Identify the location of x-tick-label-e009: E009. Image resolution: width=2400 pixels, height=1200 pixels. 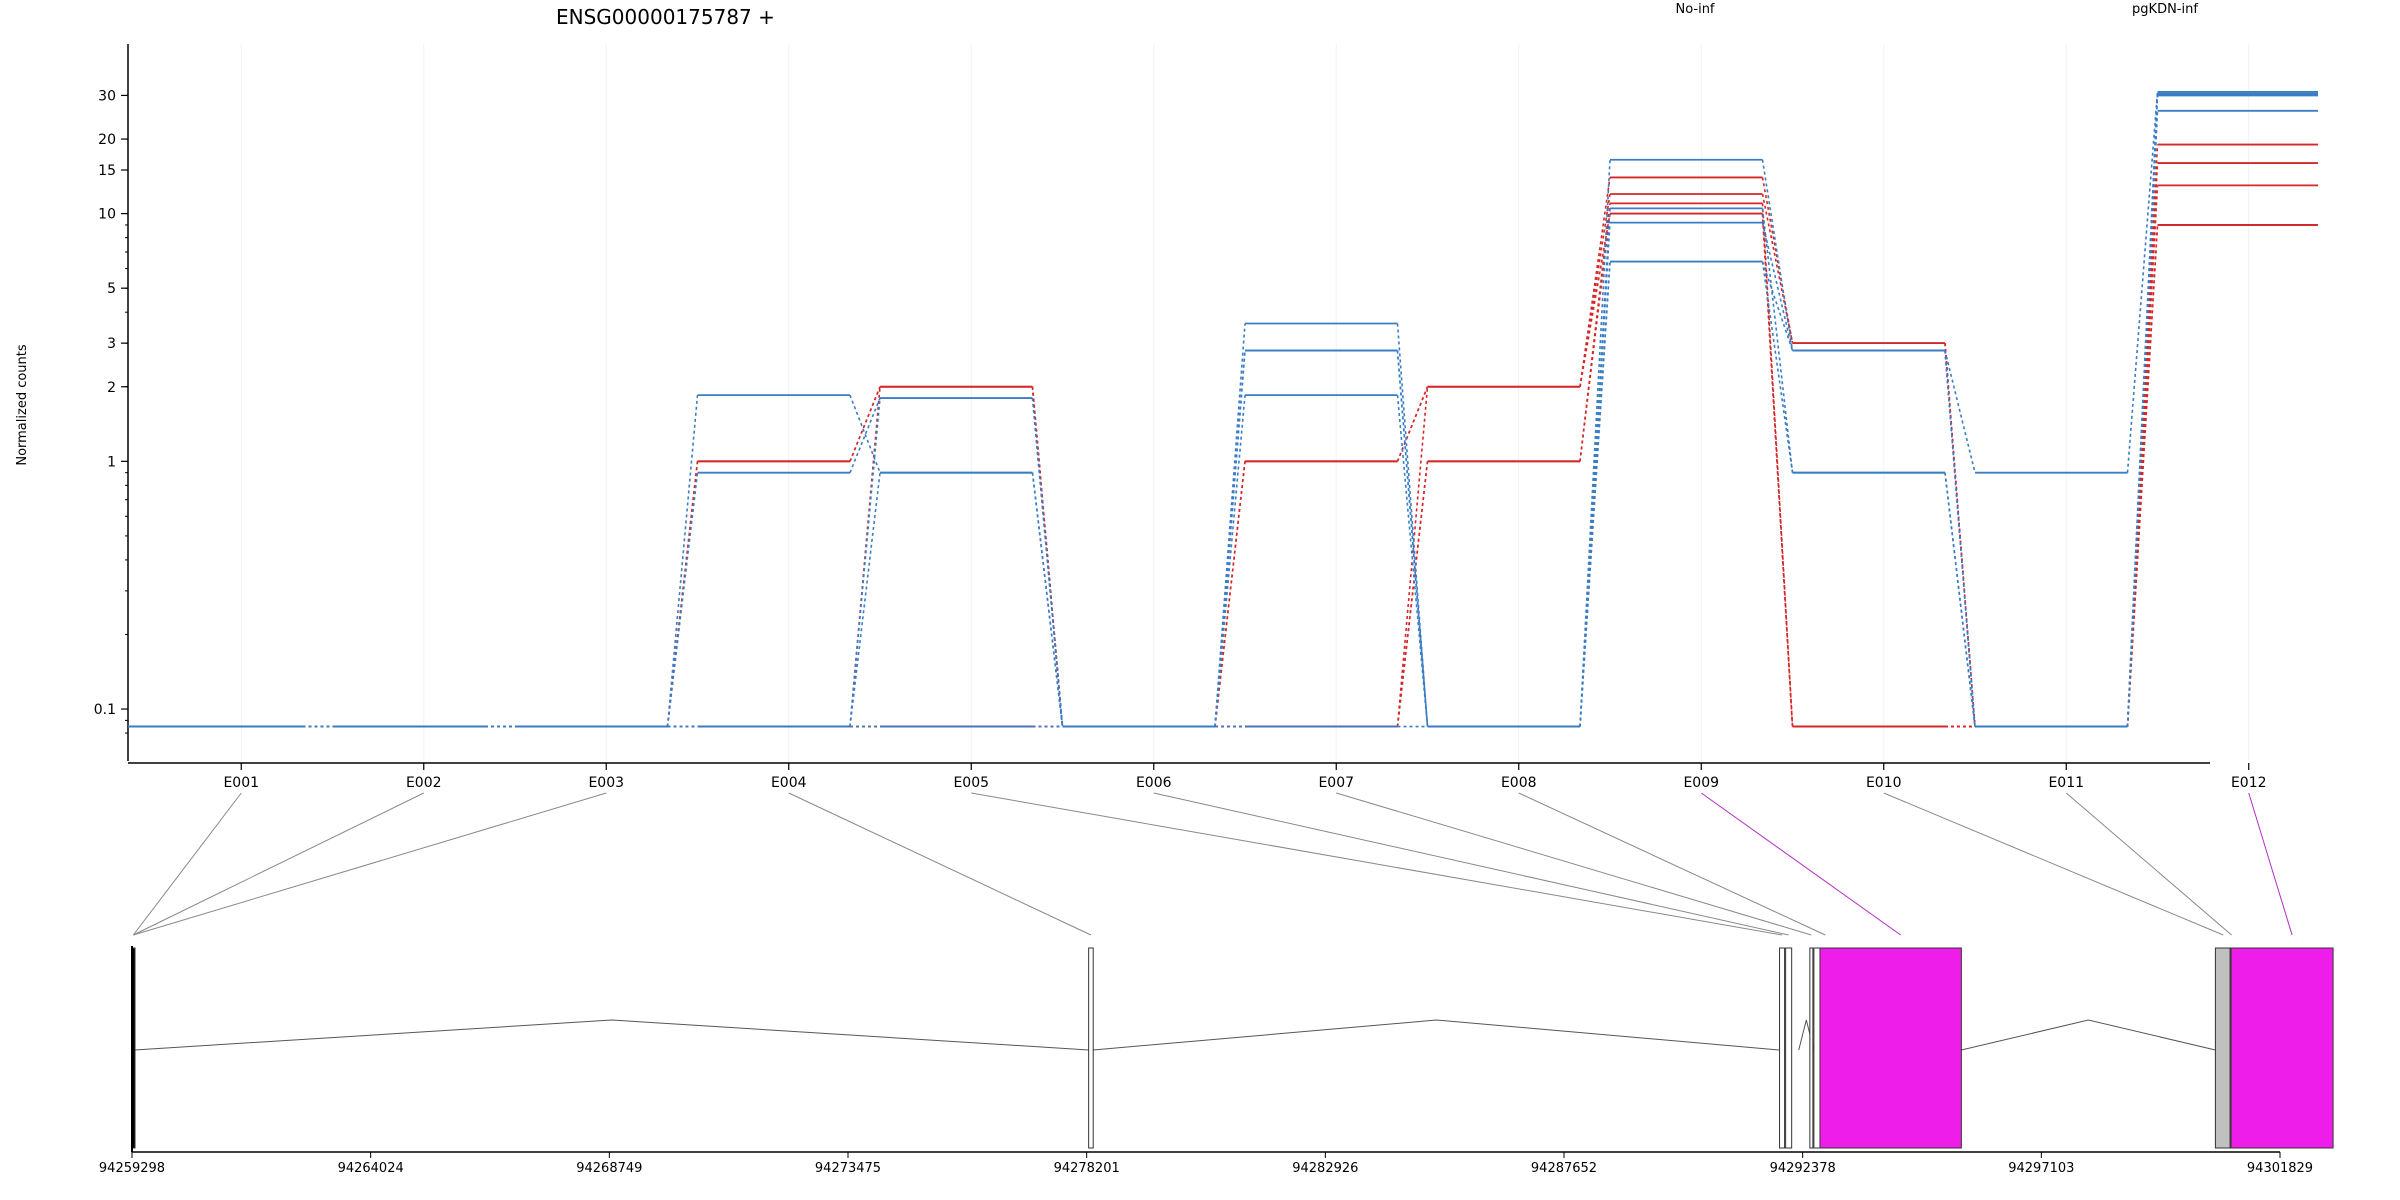
(1701, 783).